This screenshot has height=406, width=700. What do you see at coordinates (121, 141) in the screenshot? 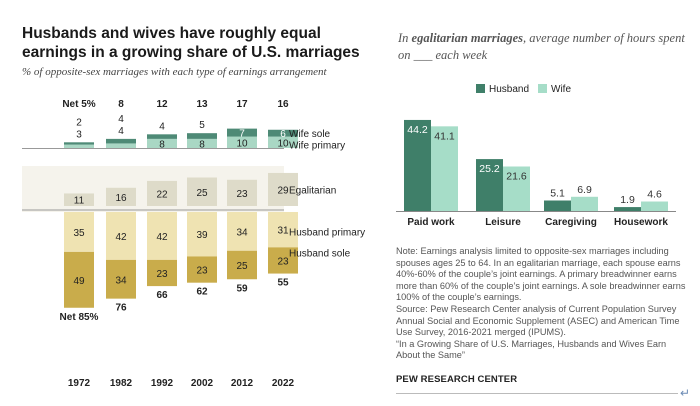
I see `bar-wife-sole-1982` at bounding box center [121, 141].